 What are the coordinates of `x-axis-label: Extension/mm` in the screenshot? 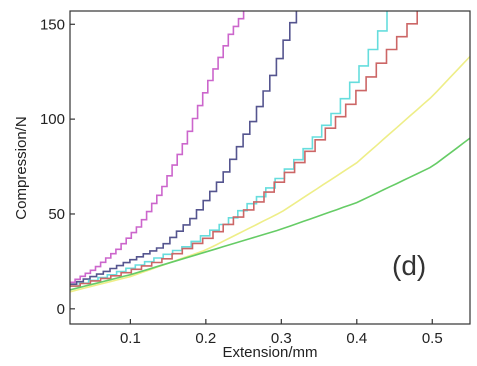 It's located at (269, 352).